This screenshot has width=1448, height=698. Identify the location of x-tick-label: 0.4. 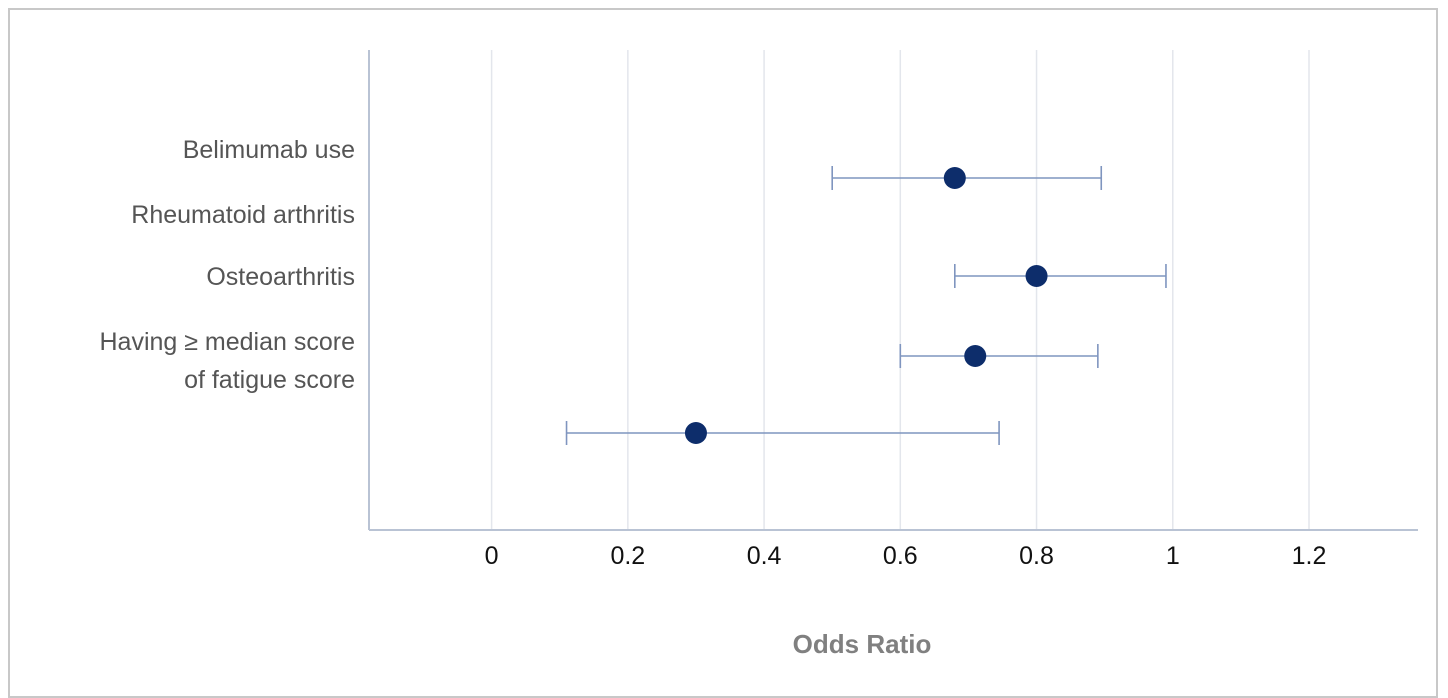
(764, 556).